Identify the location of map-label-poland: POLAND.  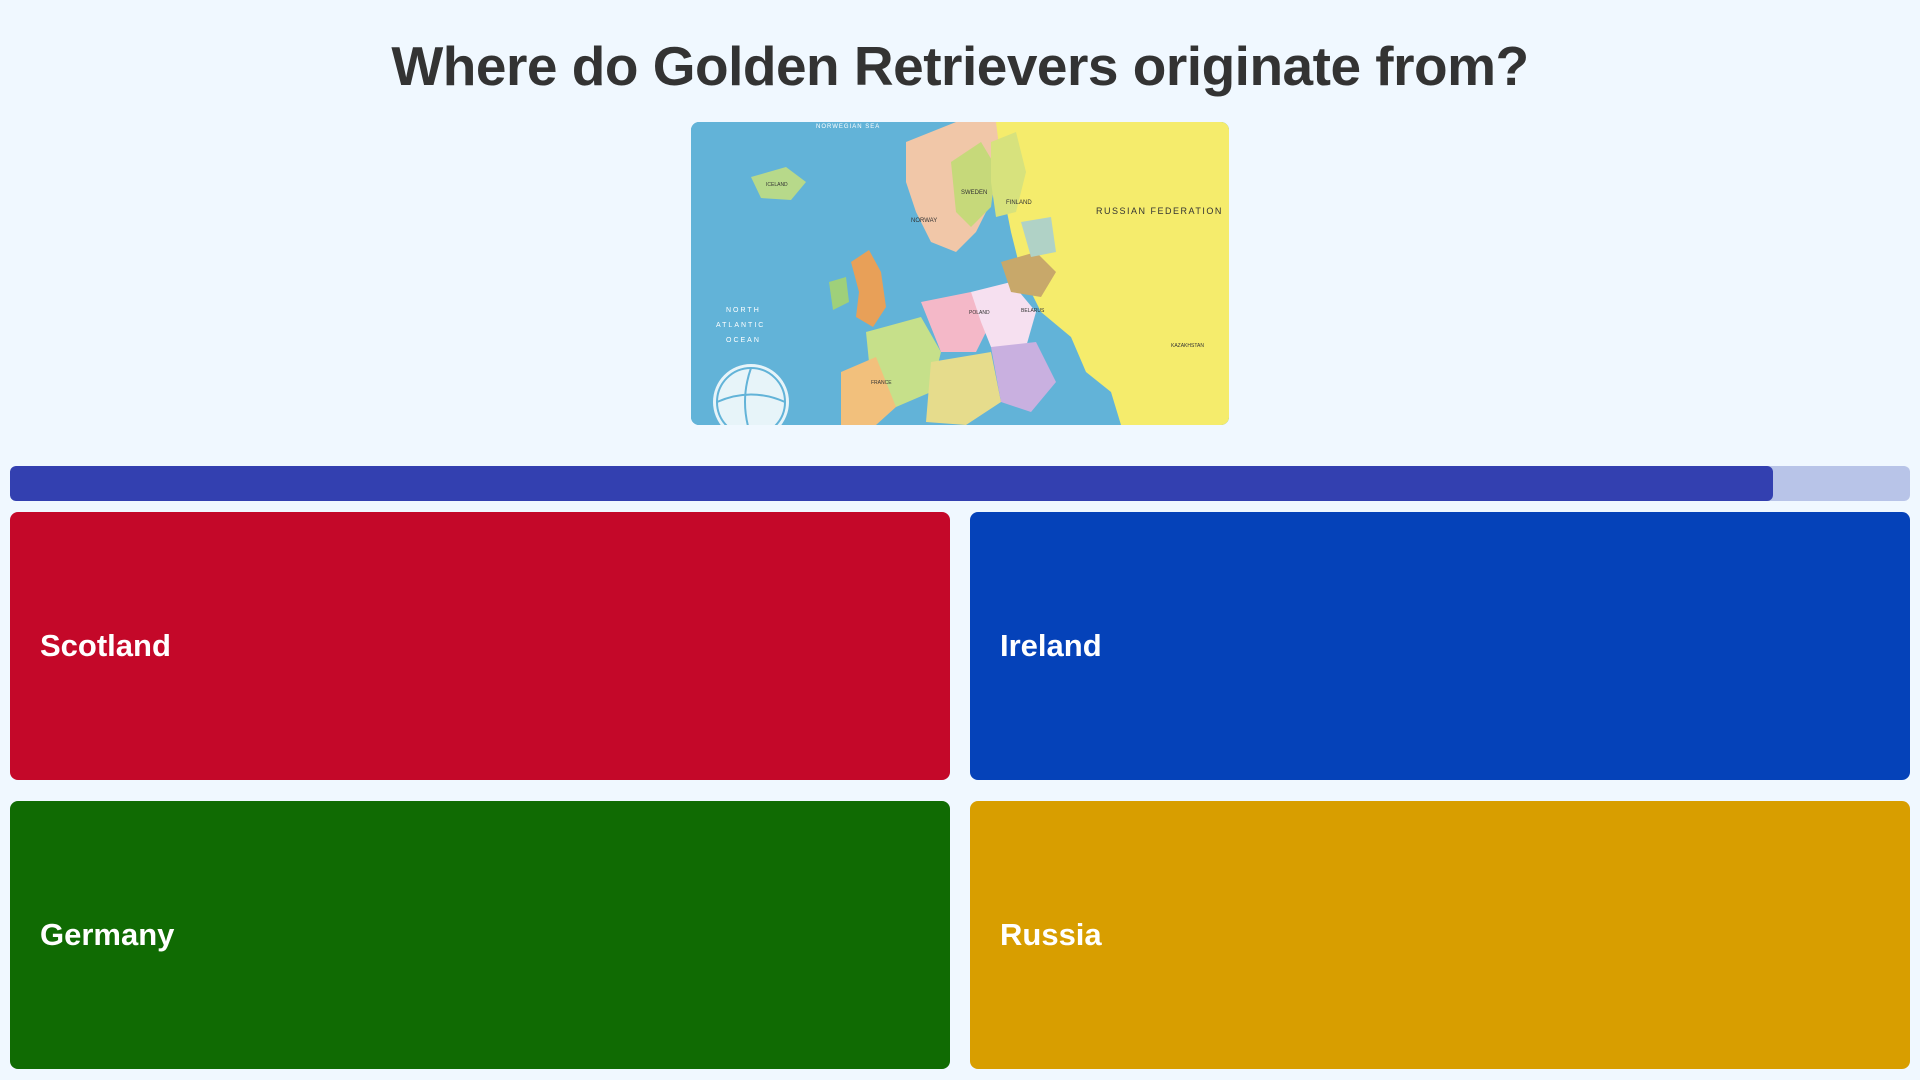
(979, 313).